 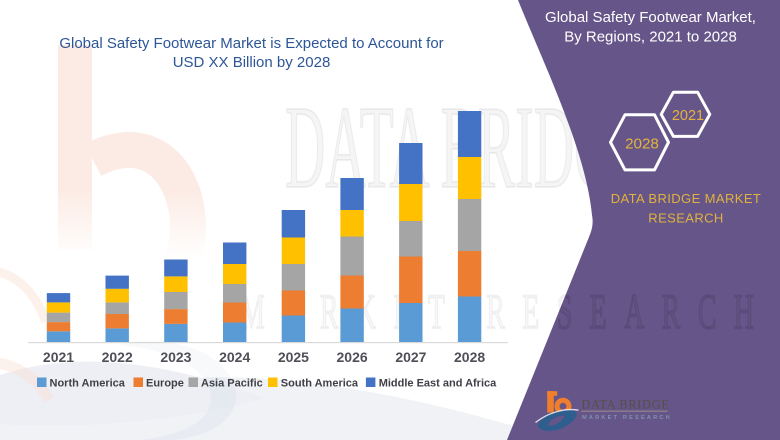 I want to click on svg-text: 2023, so click(x=175, y=357).